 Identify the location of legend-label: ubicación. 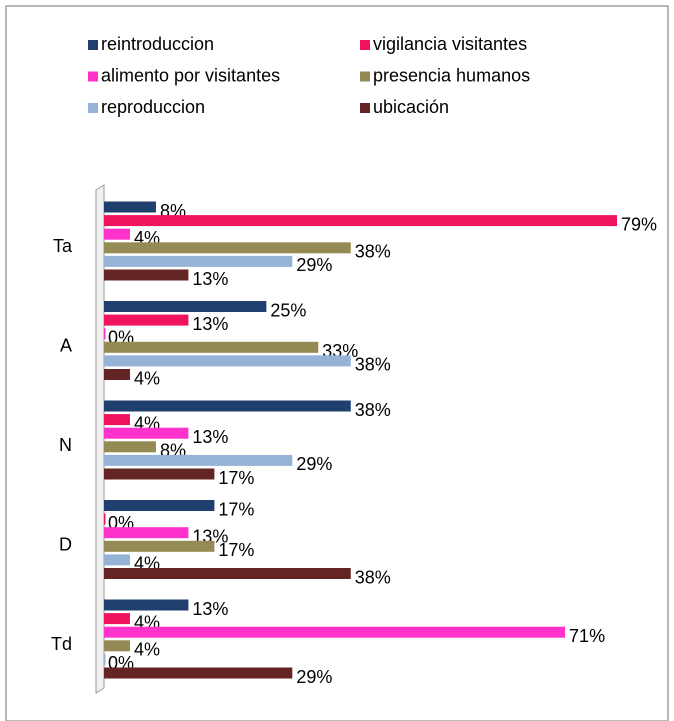
(411, 107).